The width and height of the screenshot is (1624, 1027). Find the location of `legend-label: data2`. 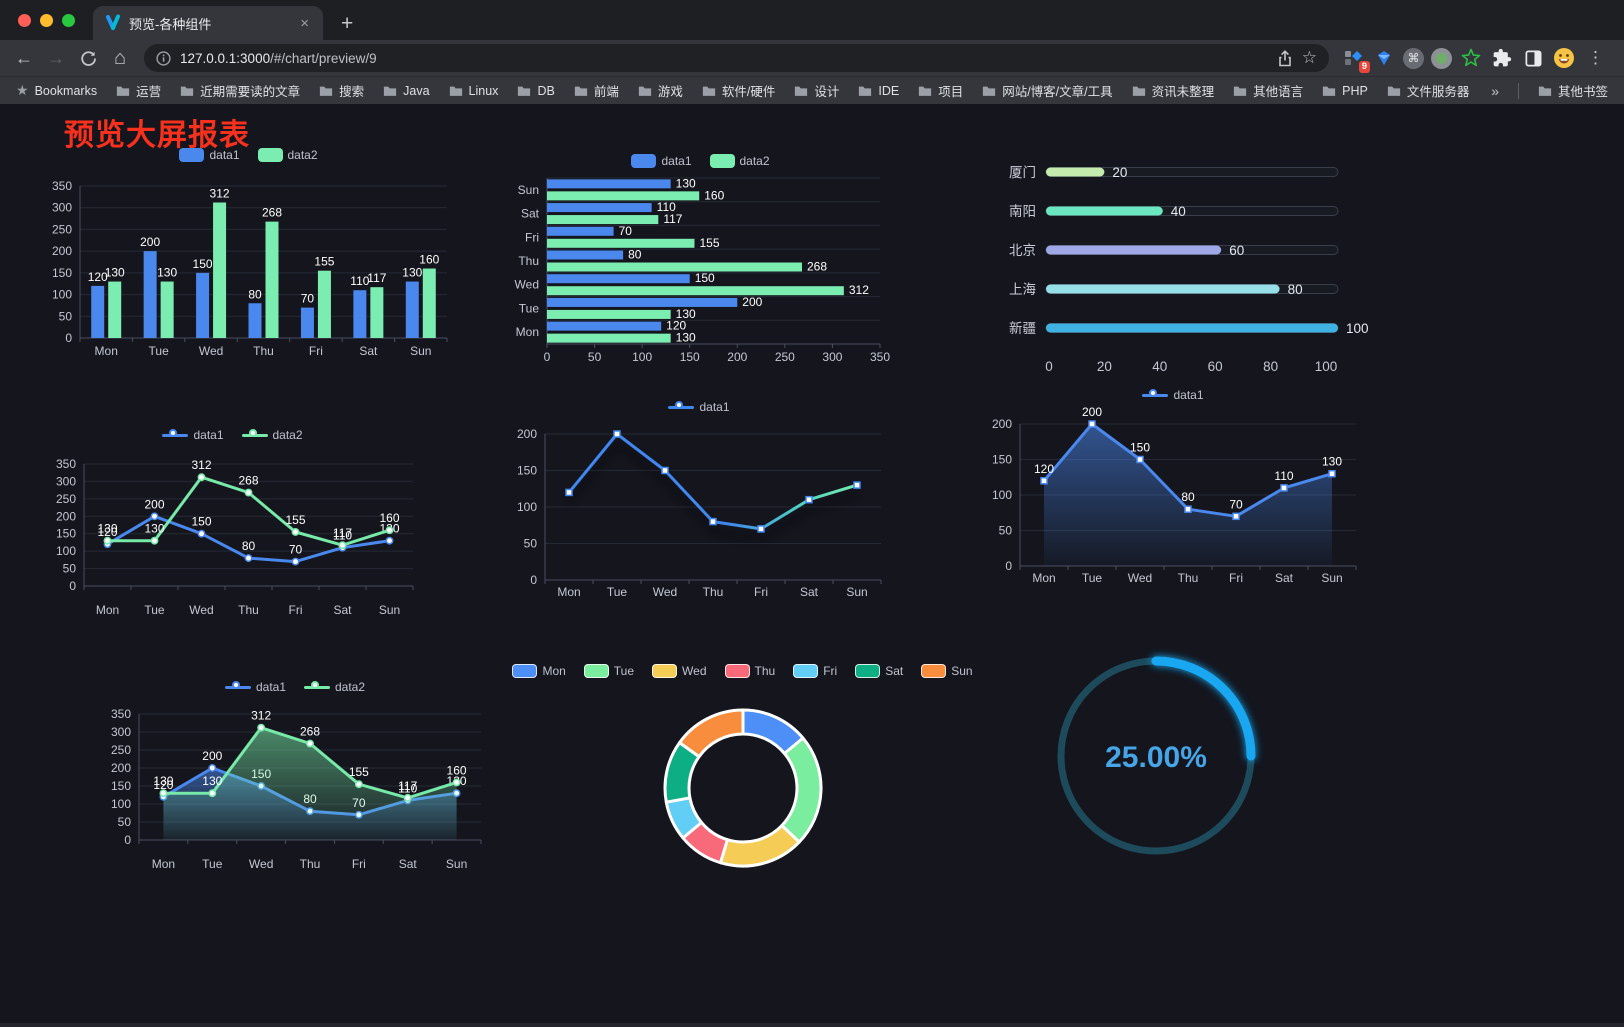

legend-label: data2 is located at coordinates (754, 161).